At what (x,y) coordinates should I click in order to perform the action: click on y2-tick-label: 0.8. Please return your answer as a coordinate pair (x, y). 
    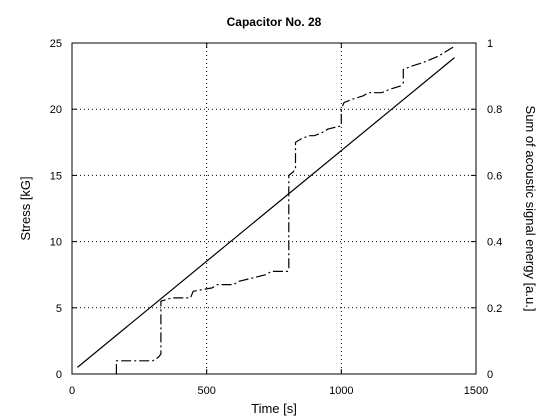
    Looking at the image, I should click on (494, 110).